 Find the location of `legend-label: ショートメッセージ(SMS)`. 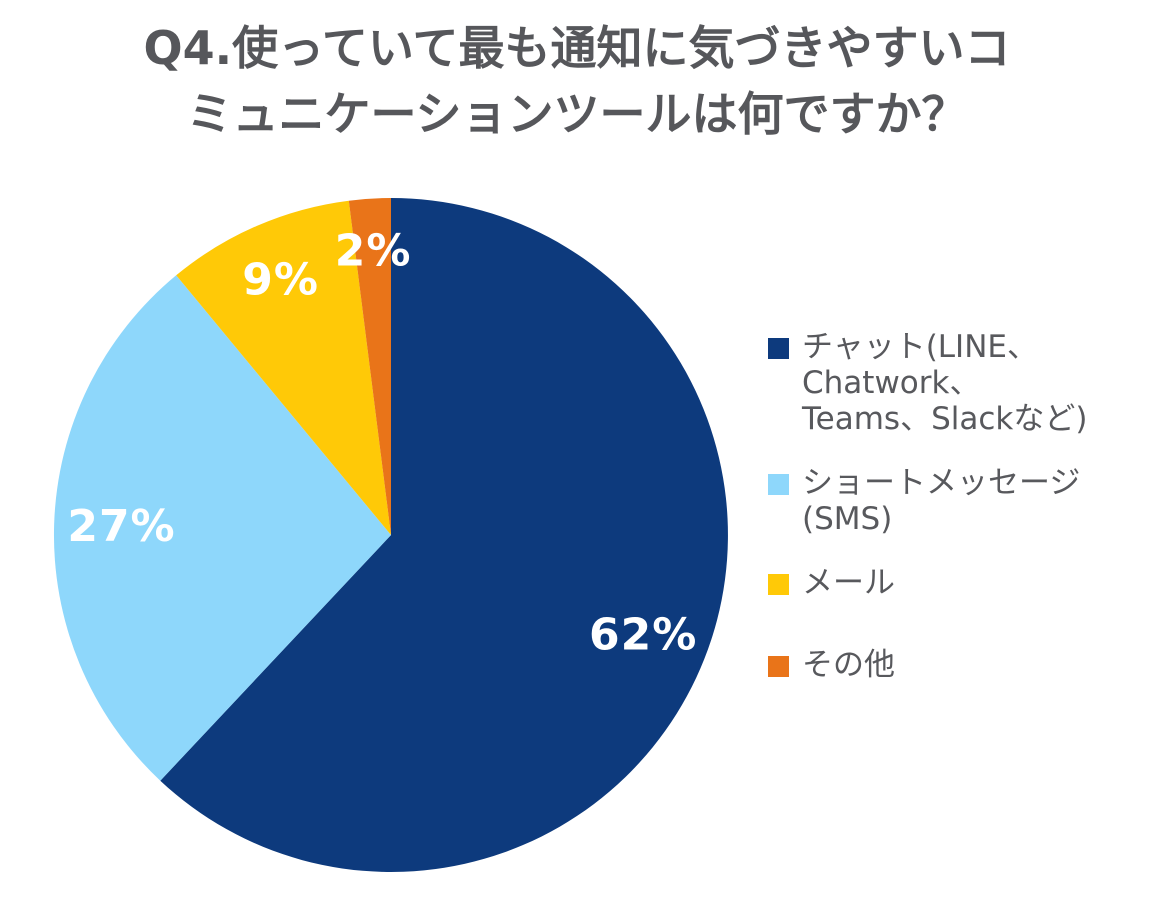

legend-label: ショートメッセージ(SMS) is located at coordinates (941, 500).